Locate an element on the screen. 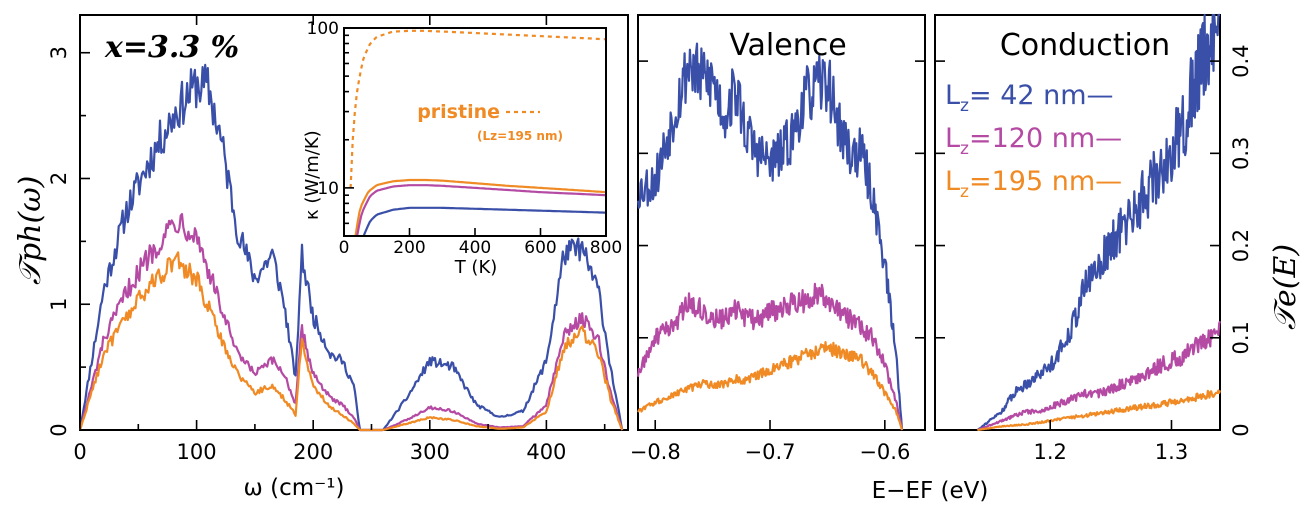 The height and width of the screenshot is (510, 1308). inset-x-tick-label: 0 is located at coordinates (344, 248).